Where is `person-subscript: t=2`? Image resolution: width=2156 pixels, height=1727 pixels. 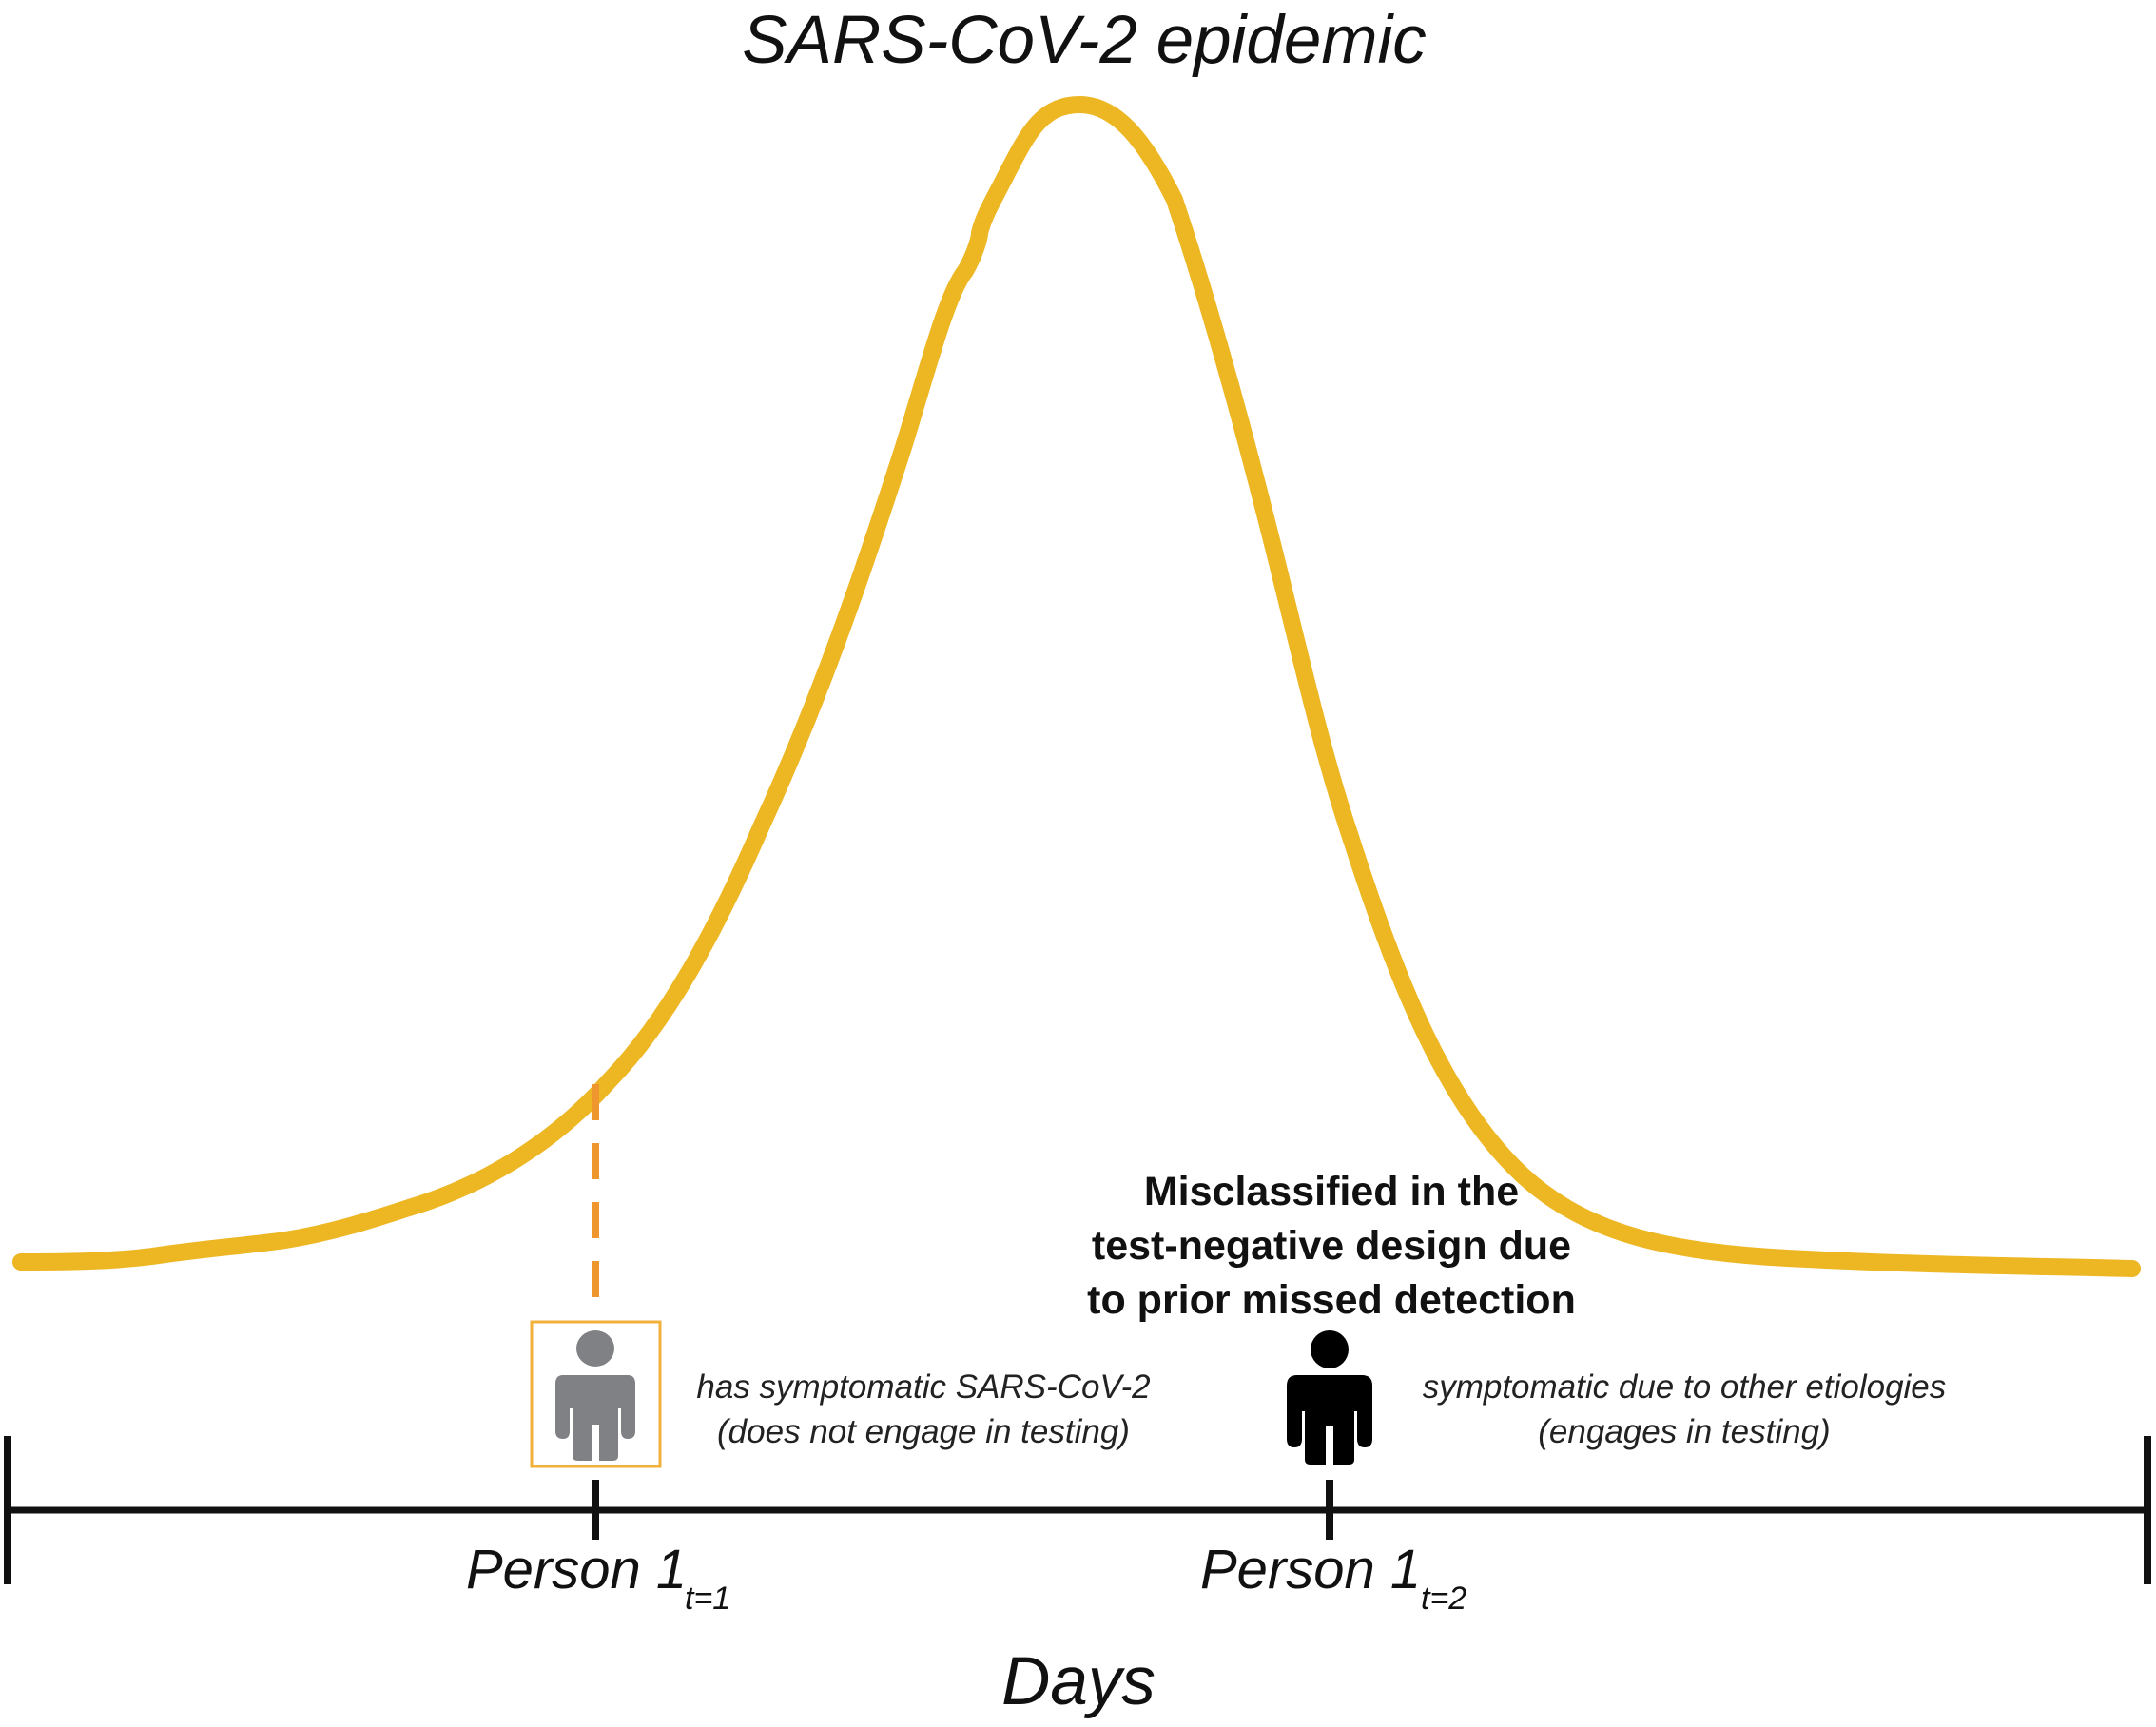
person-subscript: t=2 is located at coordinates (1443, 1599).